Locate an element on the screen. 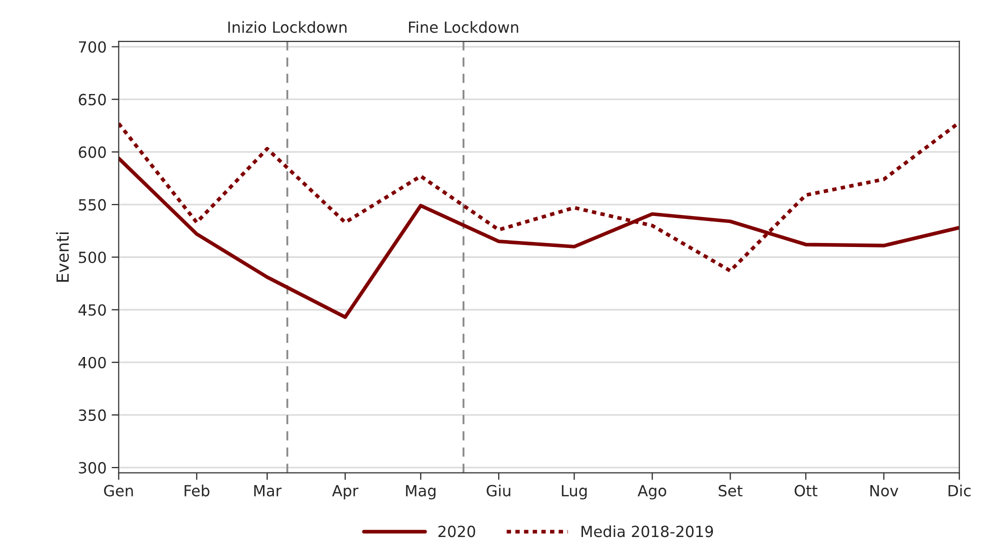 The height and width of the screenshot is (553, 989). y-axis-title: Eventi is located at coordinates (62, 257).